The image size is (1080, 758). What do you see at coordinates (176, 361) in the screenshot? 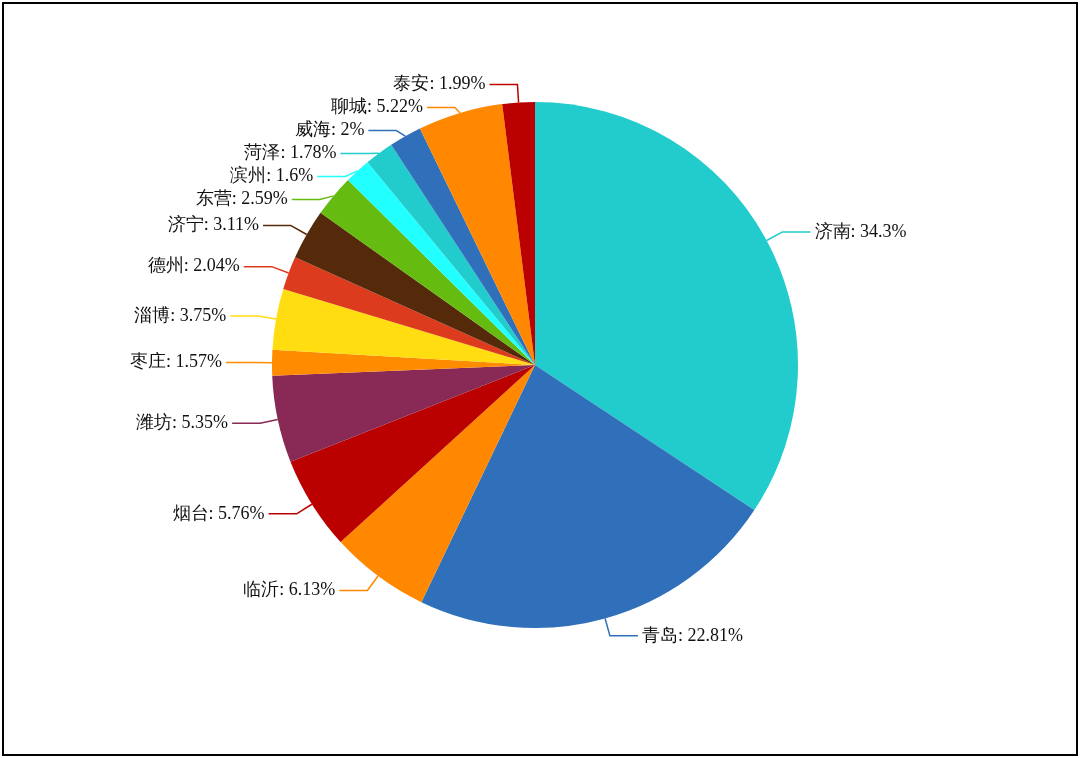
I see `slice-label: 枣庄: 1.57%` at bounding box center [176, 361].